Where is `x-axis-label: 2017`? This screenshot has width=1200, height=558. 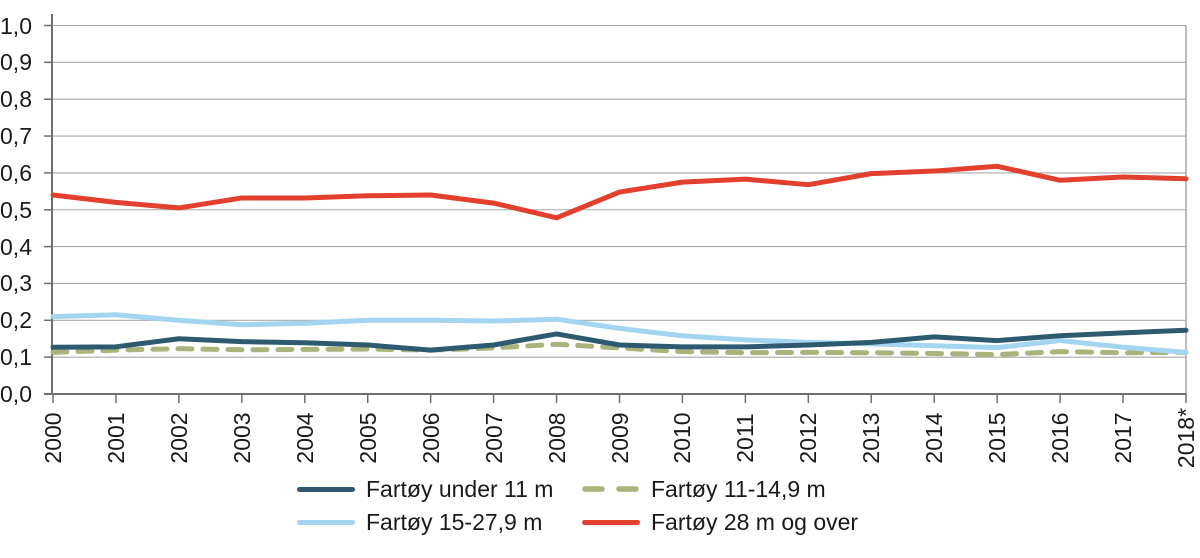
x-axis-label: 2017 is located at coordinates (1123, 438).